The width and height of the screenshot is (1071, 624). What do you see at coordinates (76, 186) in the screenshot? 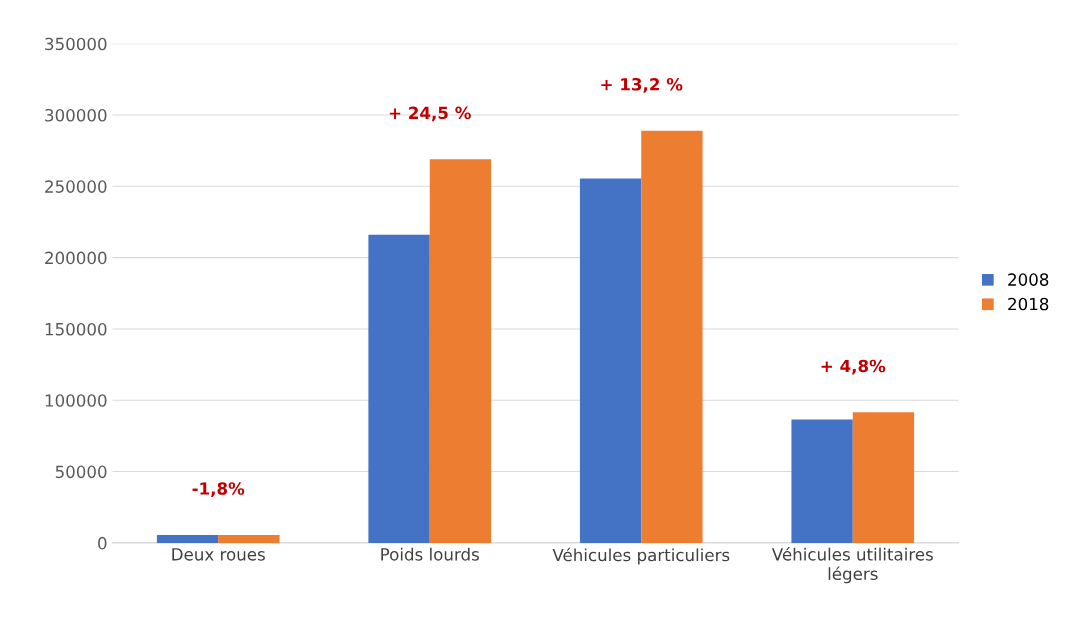
I see `y-tick-label: 250000` at bounding box center [76, 186].